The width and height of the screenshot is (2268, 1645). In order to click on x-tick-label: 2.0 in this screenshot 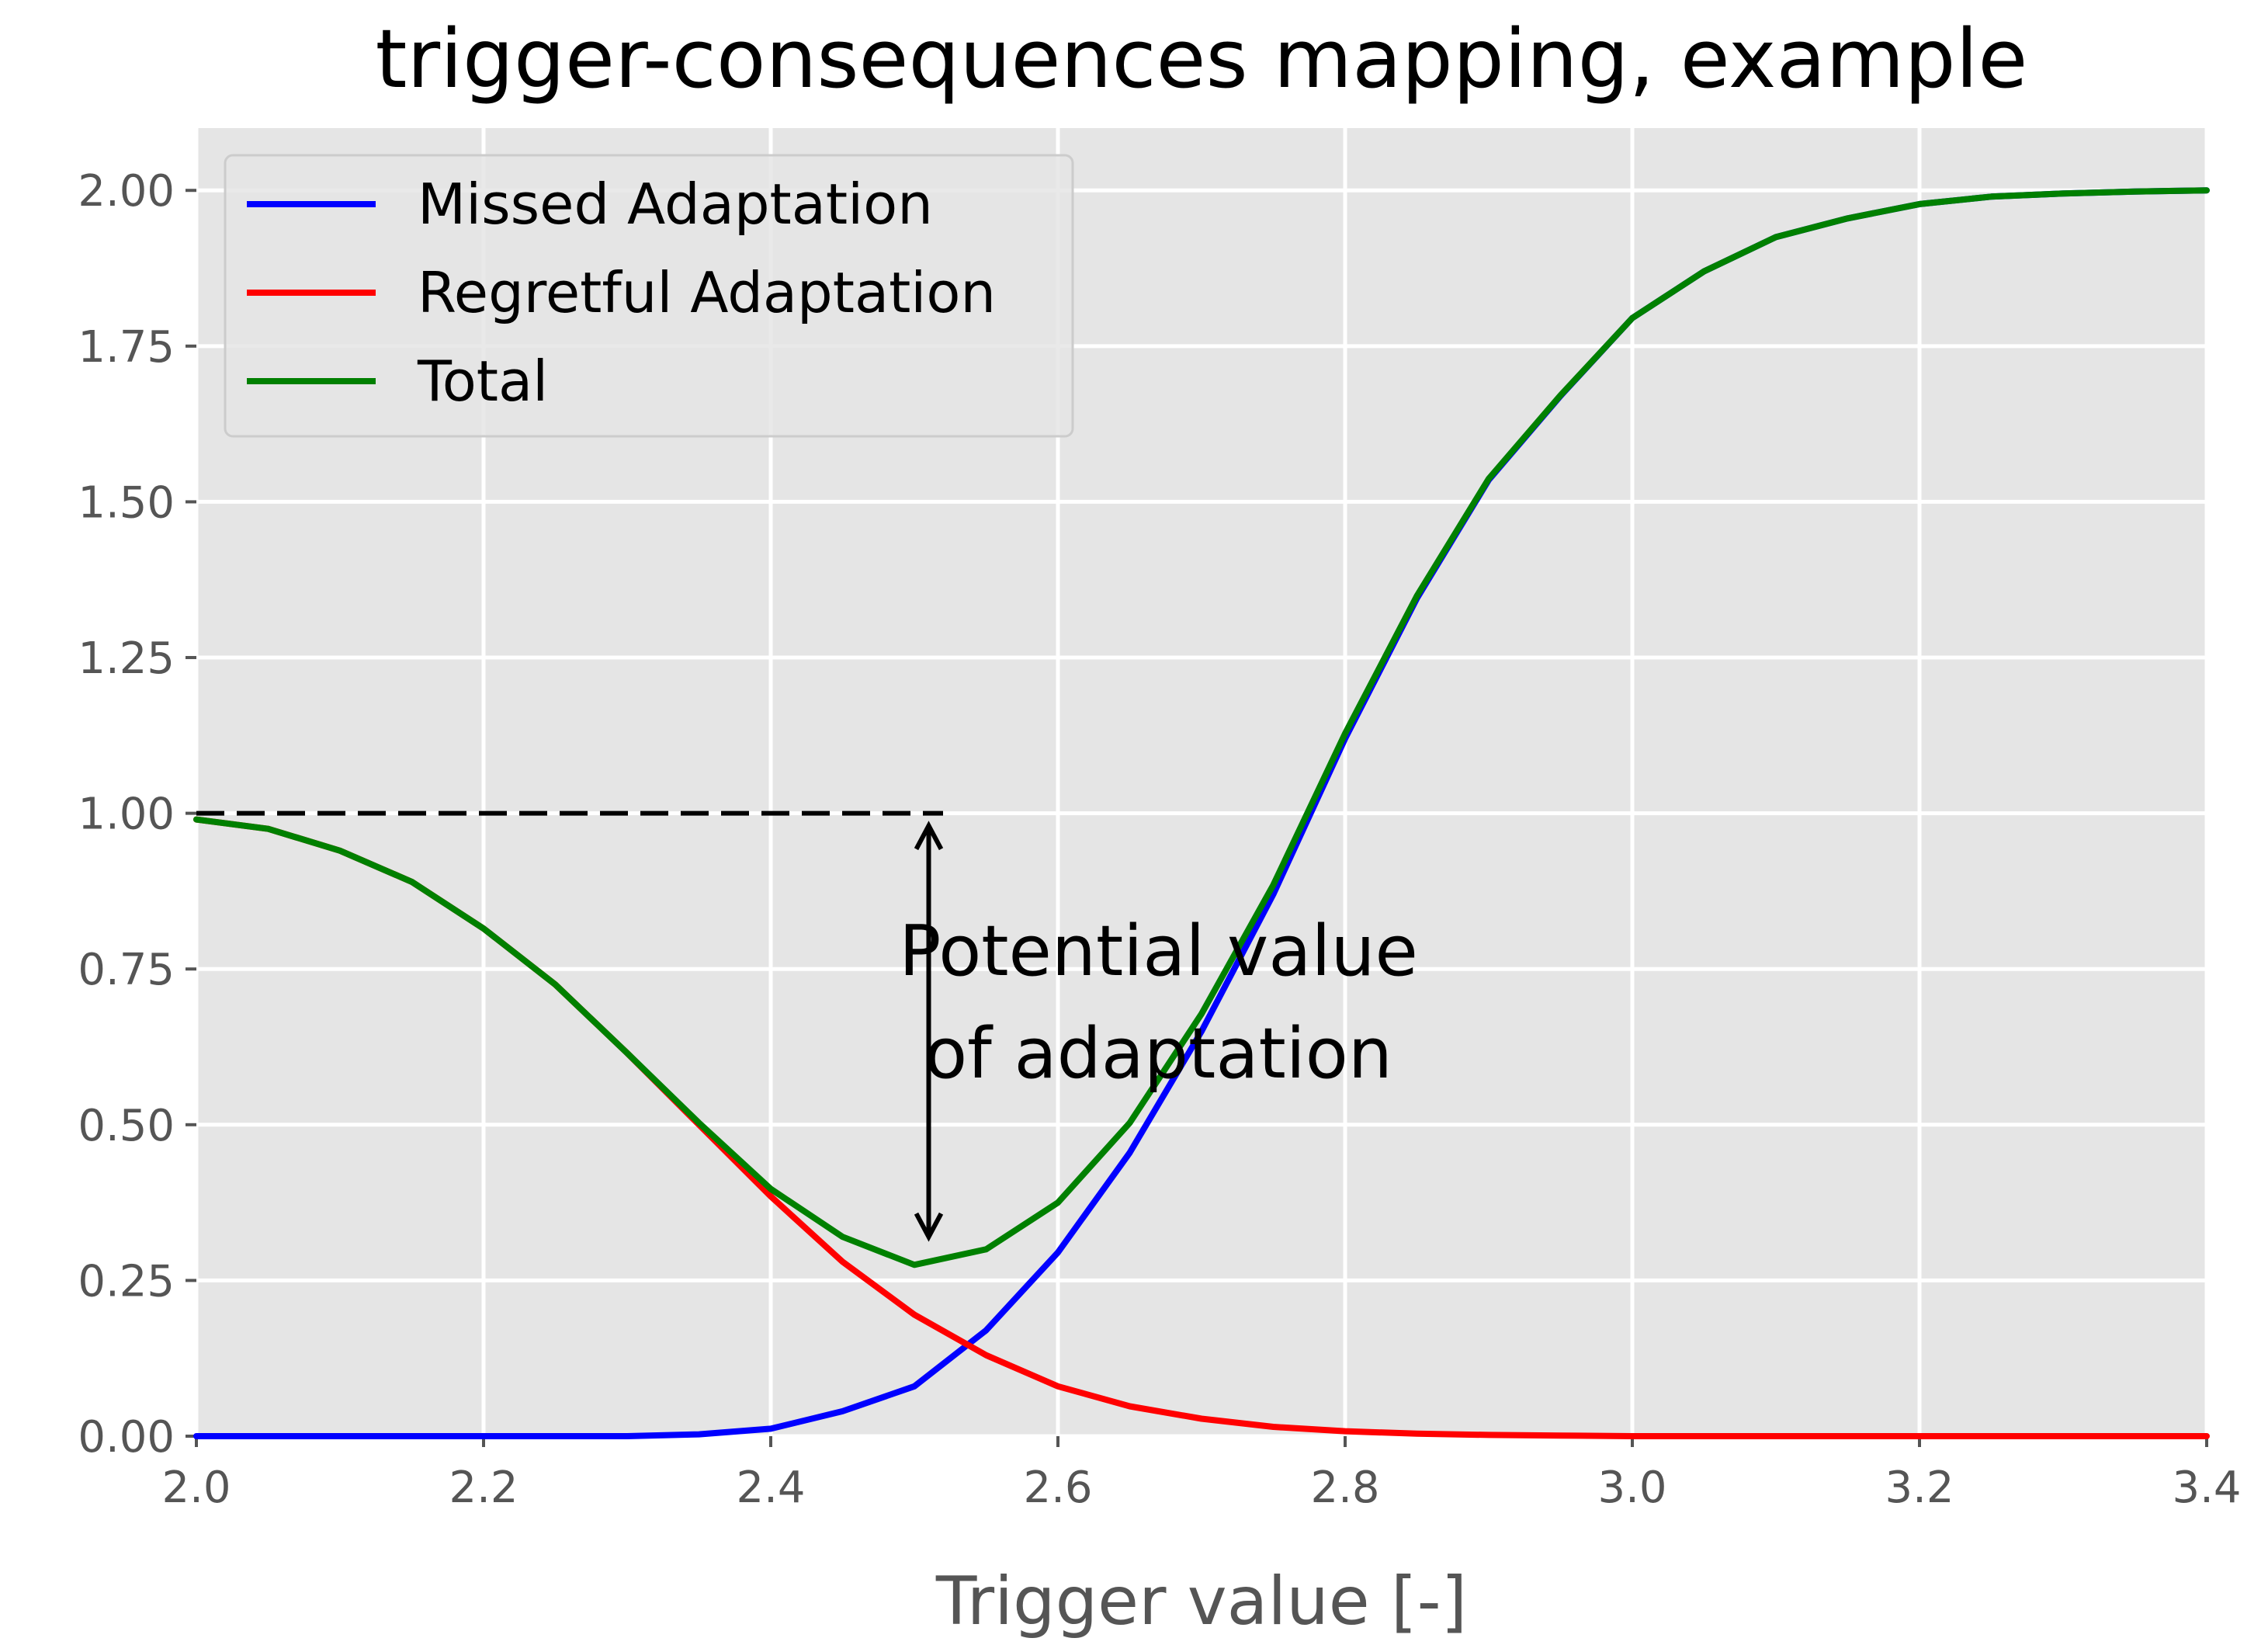, I will do `click(196, 1488)`.